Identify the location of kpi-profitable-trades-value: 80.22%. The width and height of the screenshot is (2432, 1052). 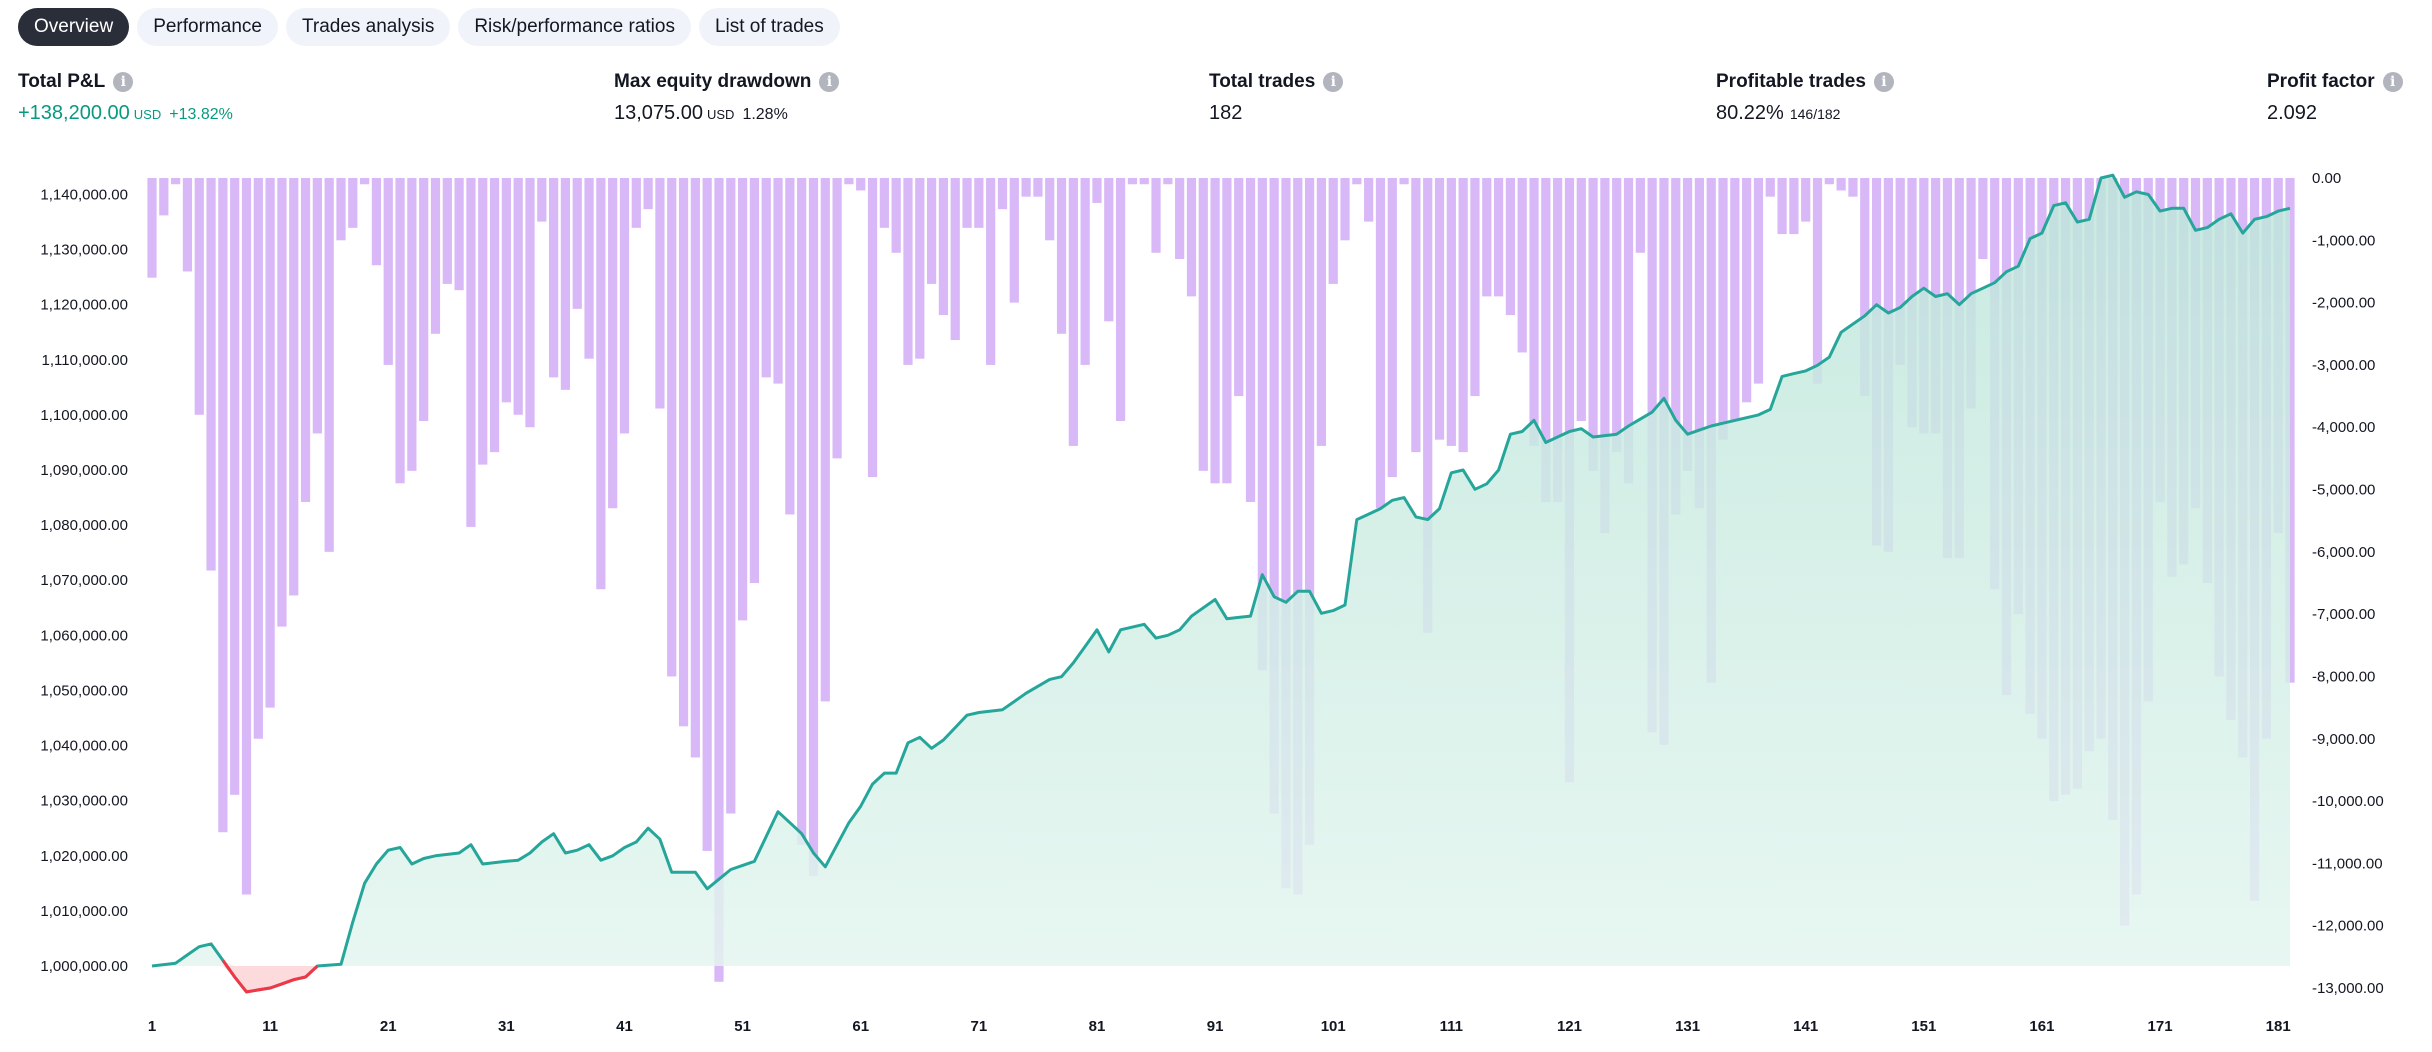
(1750, 113).